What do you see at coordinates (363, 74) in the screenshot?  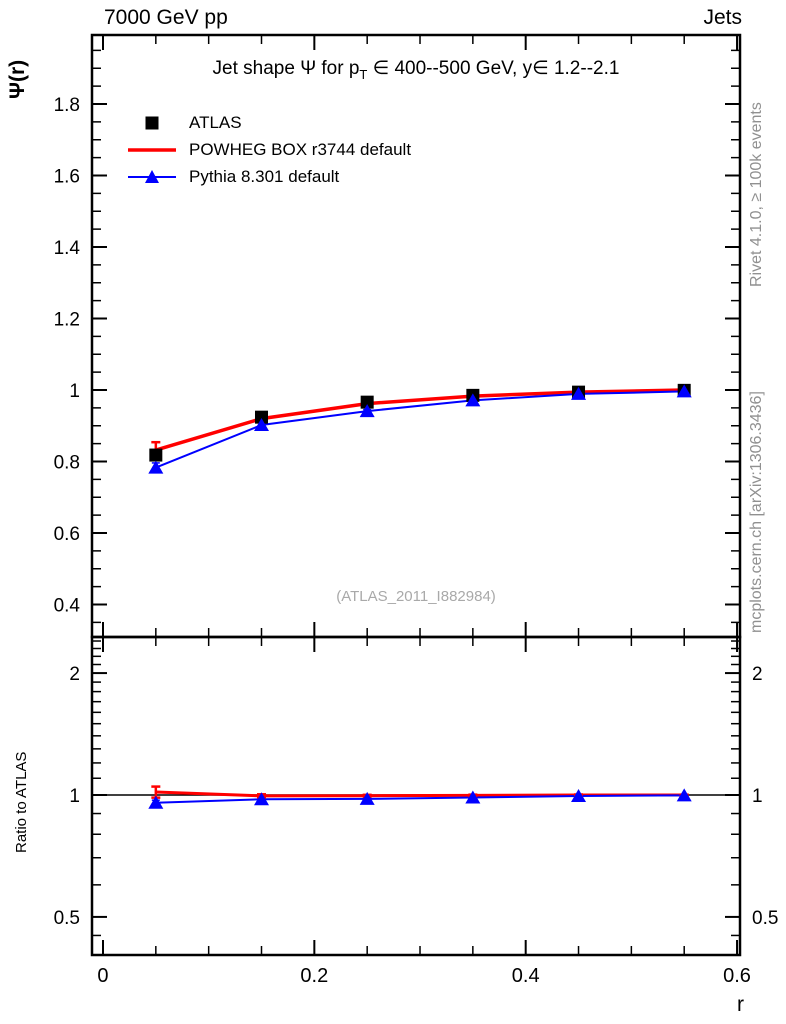 I see `plot-title-subscript: T` at bounding box center [363, 74].